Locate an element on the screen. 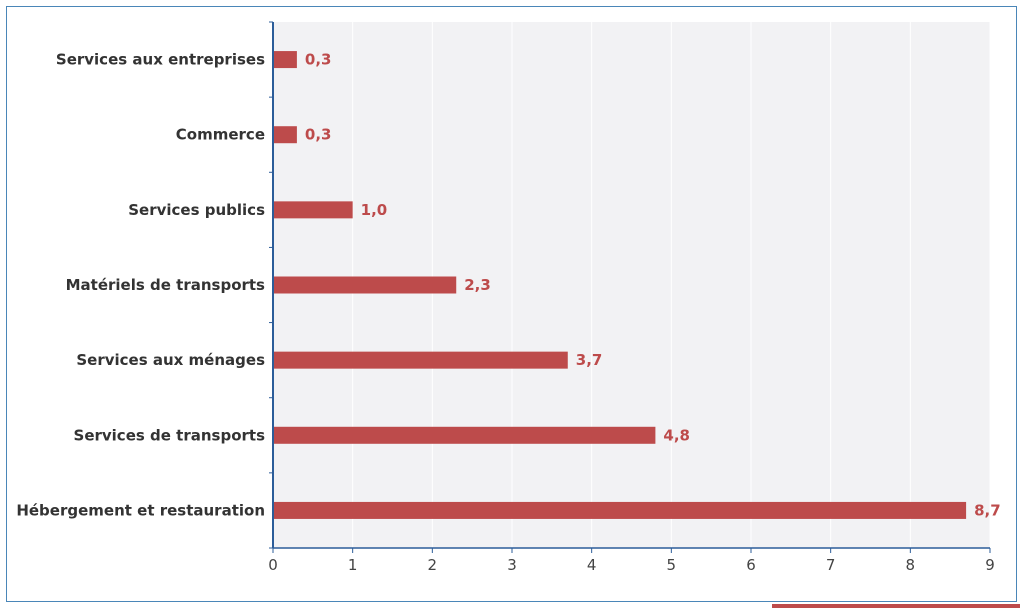 The width and height of the screenshot is (1020, 608). x-tick-label: 8 is located at coordinates (911, 565).